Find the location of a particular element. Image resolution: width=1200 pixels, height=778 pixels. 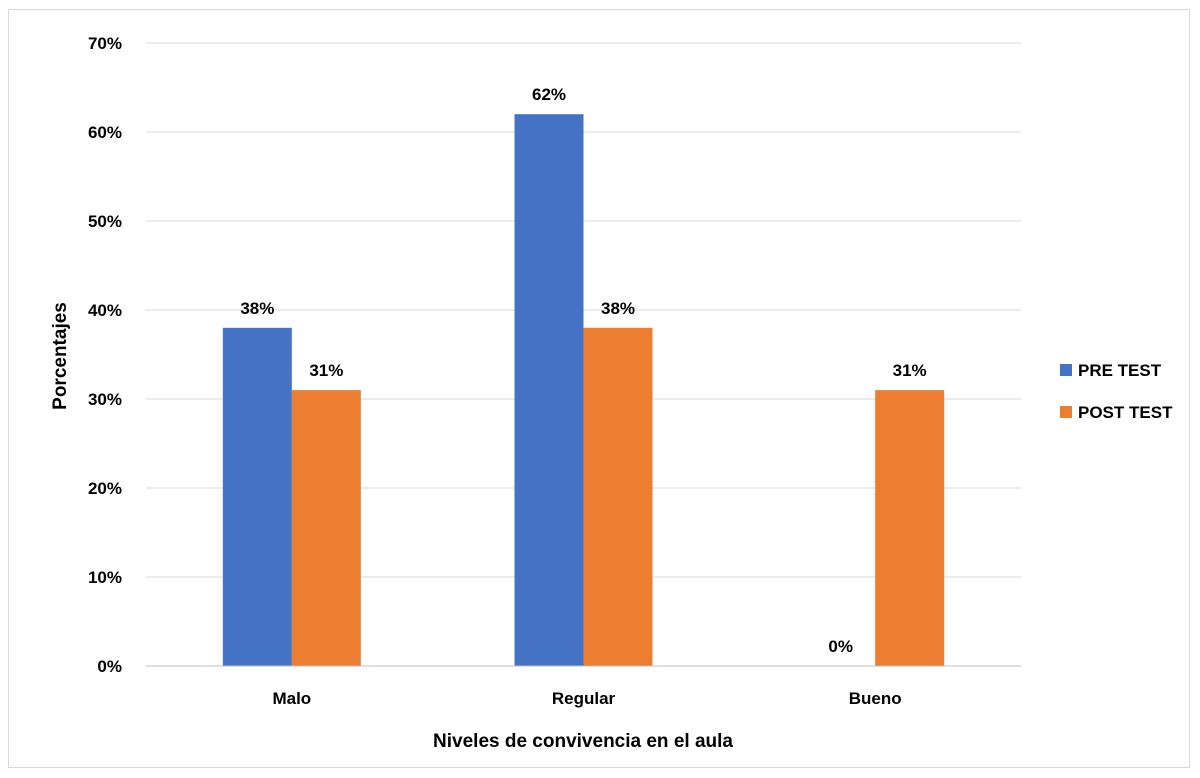

data-label-pre-test-malo: 38% is located at coordinates (257, 308).